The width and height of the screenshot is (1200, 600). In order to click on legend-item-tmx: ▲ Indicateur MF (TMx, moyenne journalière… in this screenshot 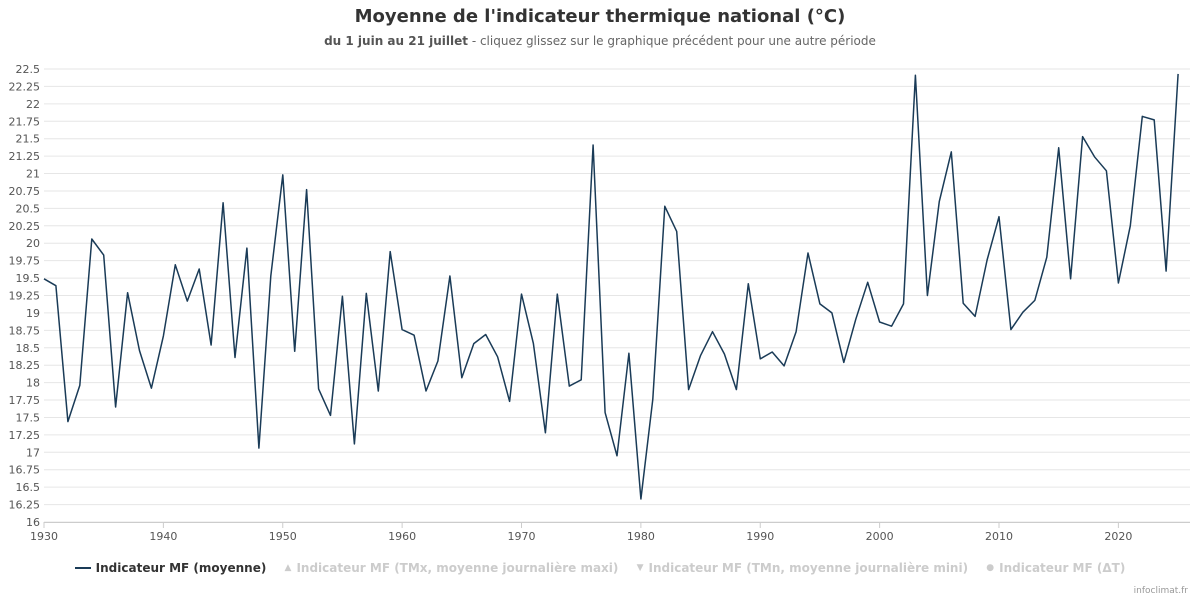, I will do `click(452, 568)`.